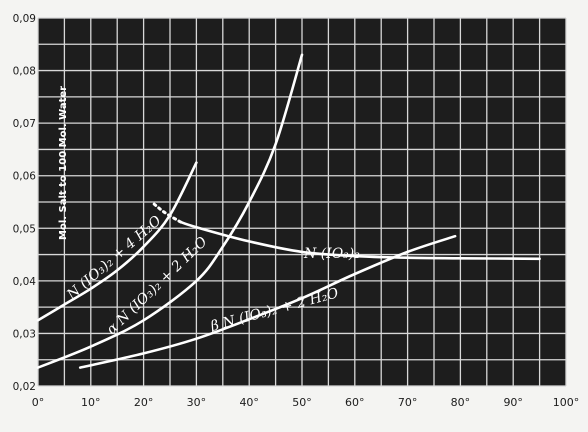 This screenshot has height=432, width=588. What do you see at coordinates (25, 177) in the screenshot?
I see `y-tick-label: 0,06` at bounding box center [25, 177].